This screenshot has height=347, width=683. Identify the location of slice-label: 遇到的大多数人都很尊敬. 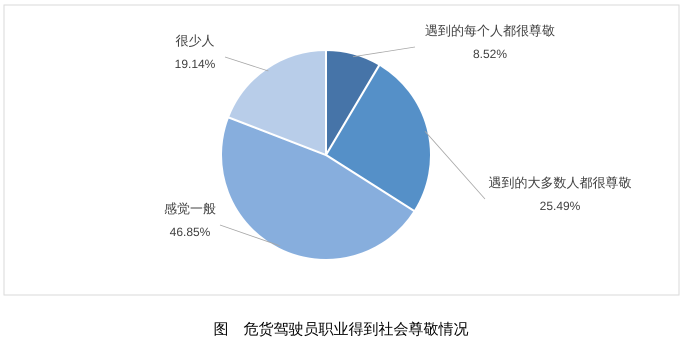
(560, 183).